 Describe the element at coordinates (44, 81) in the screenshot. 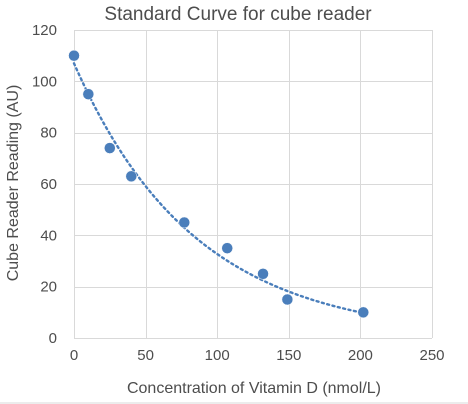

I see `y-tick-label: 100` at that location.